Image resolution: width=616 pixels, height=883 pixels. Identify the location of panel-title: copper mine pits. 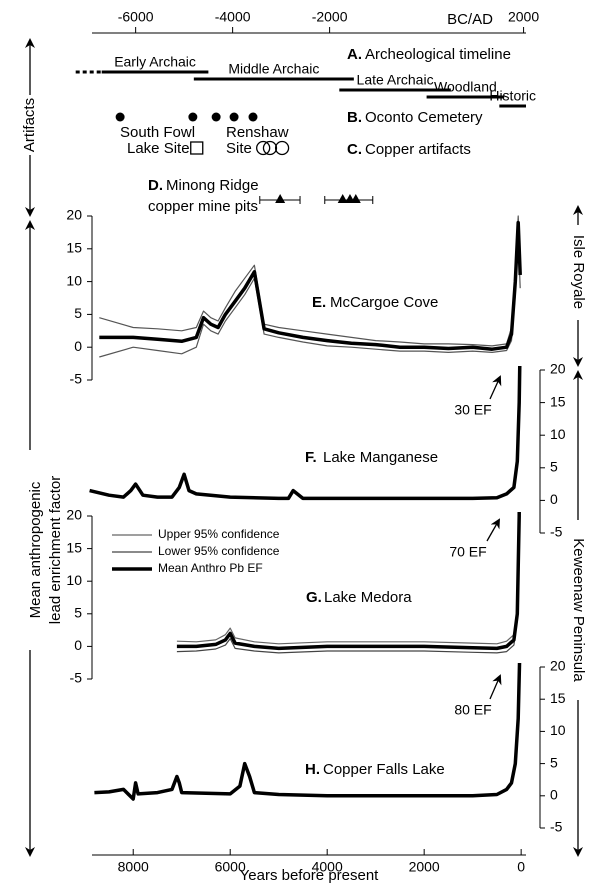
(203, 206).